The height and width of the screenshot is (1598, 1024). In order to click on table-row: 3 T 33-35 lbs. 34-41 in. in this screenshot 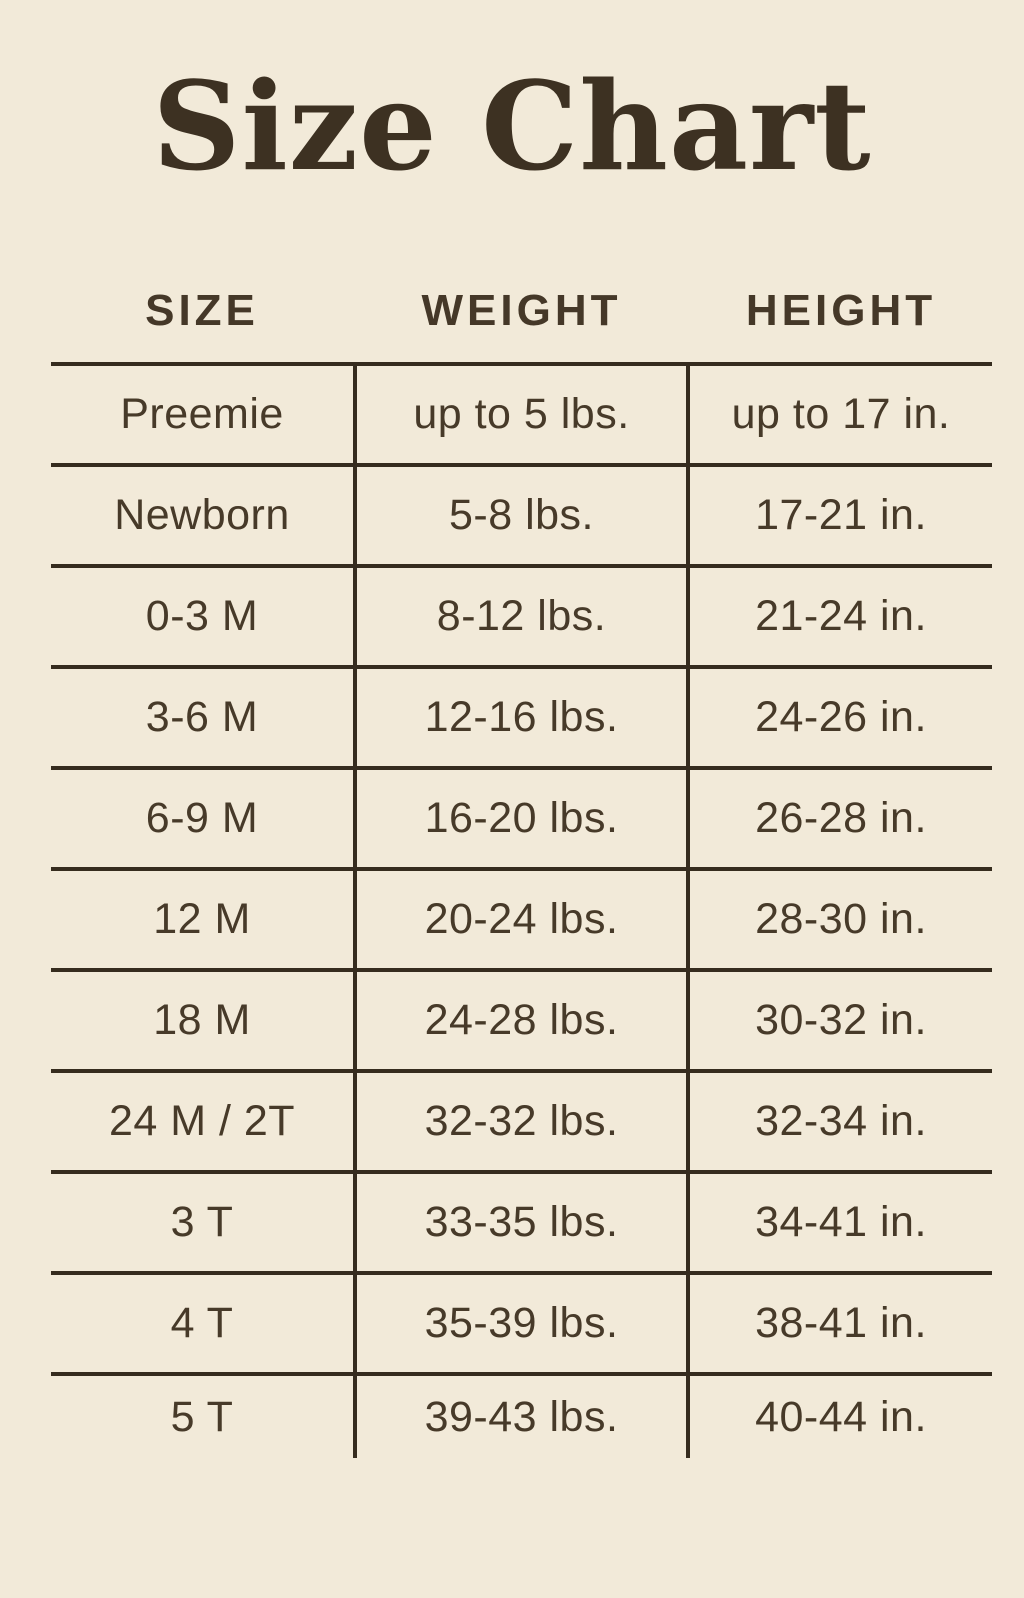, I will do `click(521, 1221)`.